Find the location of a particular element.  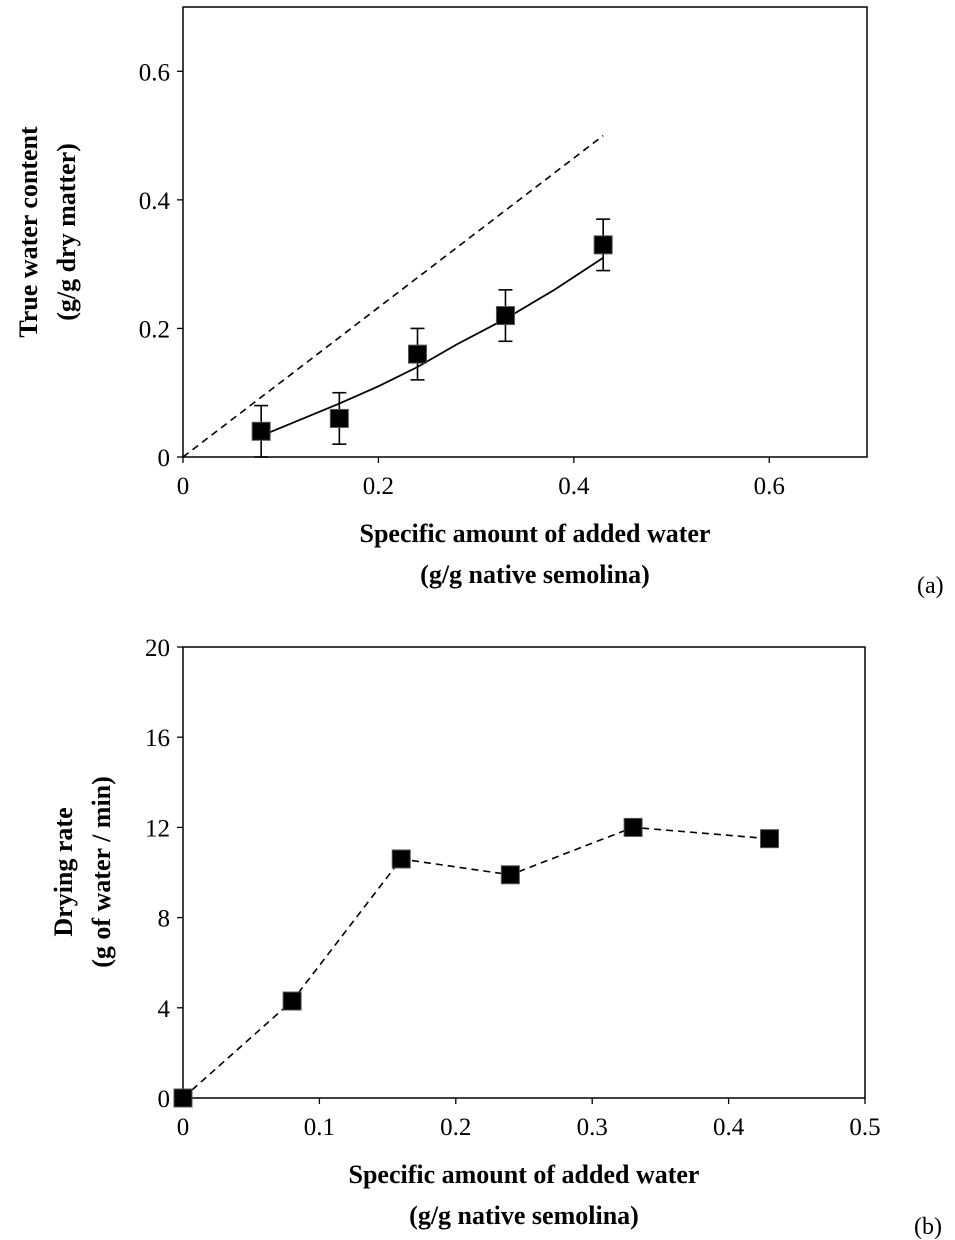

panel-a-solid-fit-line is located at coordinates (432, 346).